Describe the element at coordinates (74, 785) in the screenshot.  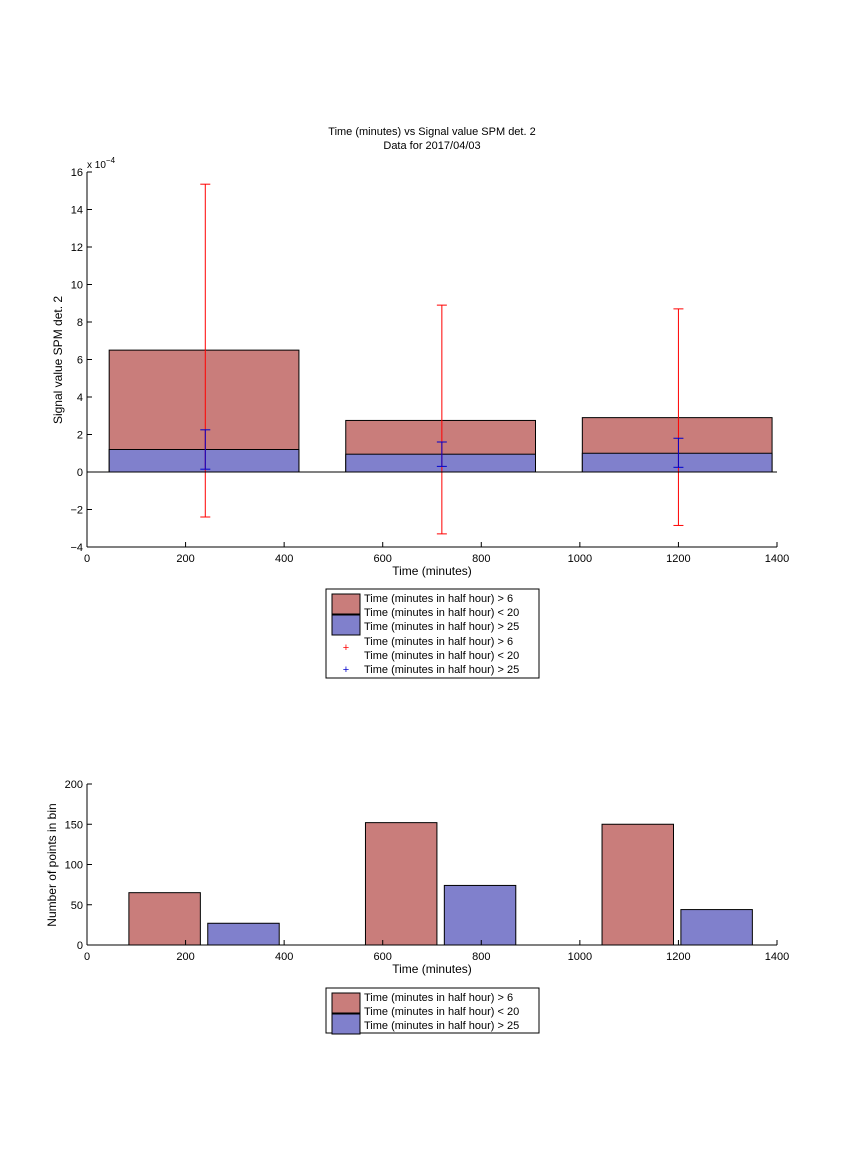
I see `bottom-y-tick-label: 200` at that location.